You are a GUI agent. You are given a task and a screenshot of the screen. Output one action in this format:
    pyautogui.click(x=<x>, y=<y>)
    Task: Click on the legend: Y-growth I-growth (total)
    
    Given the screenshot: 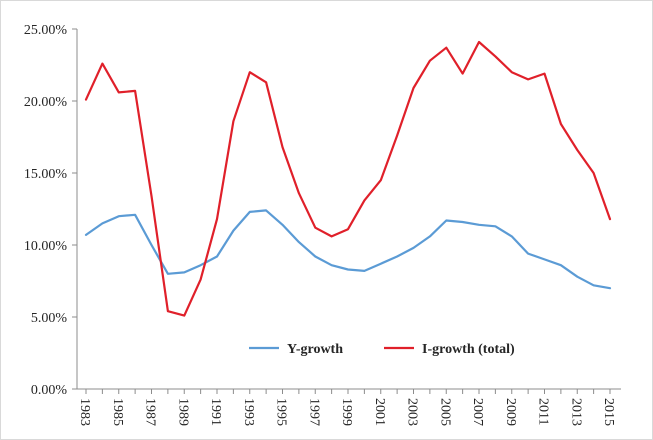 What is the action you would take?
    pyautogui.click(x=382, y=349)
    